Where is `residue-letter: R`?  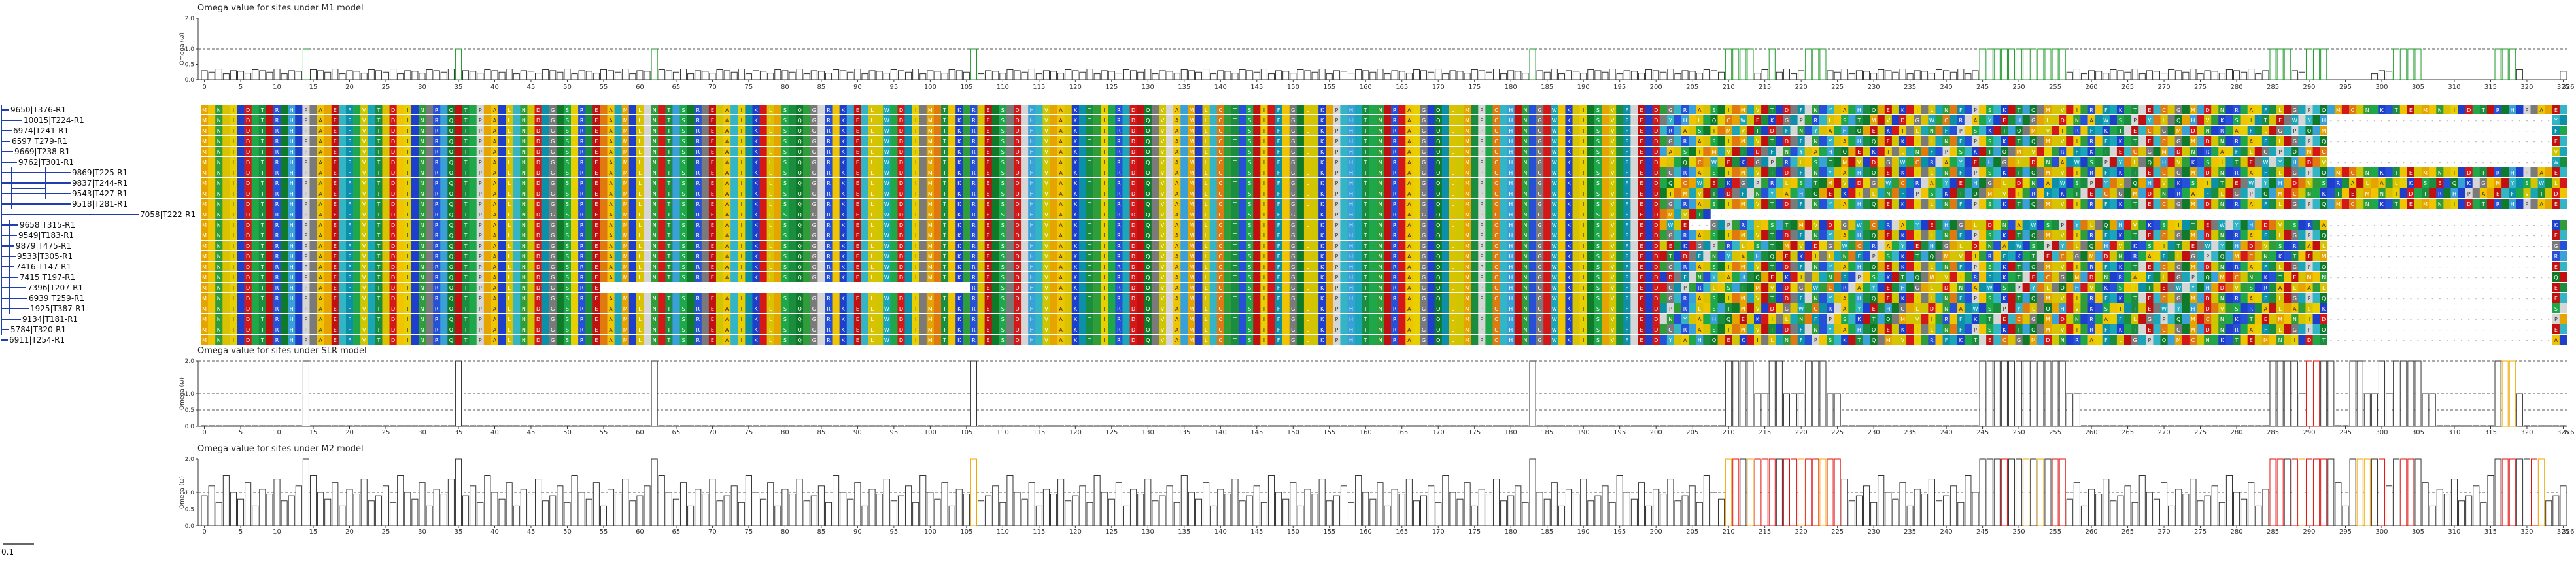
residue-letter: R is located at coordinates (829, 110).